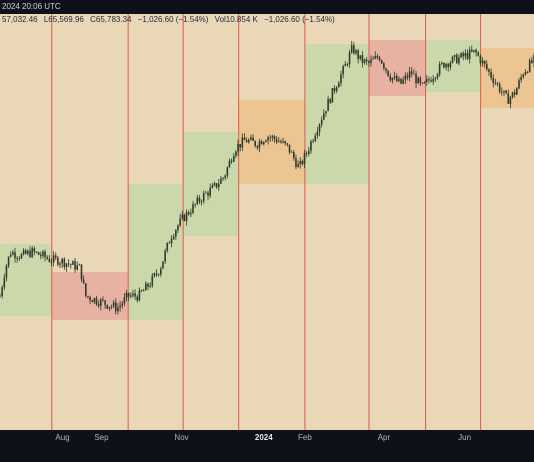 This screenshot has height=462, width=534. Describe the element at coordinates (263, 437) in the screenshot. I see `x-tick-2024: 2024` at that location.